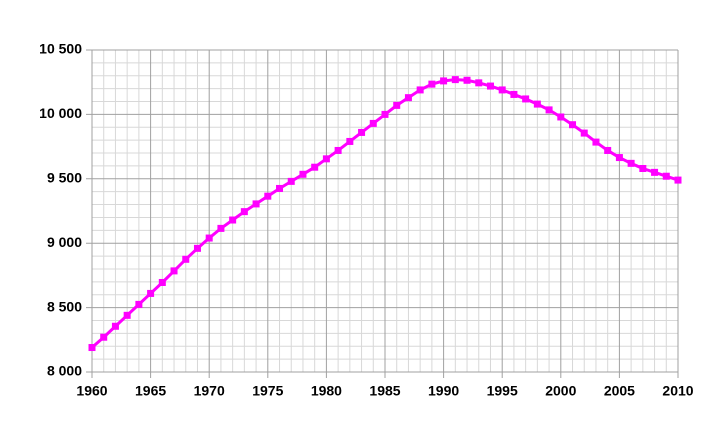  I want to click on y-tick-label: 8 500, so click(64, 306).